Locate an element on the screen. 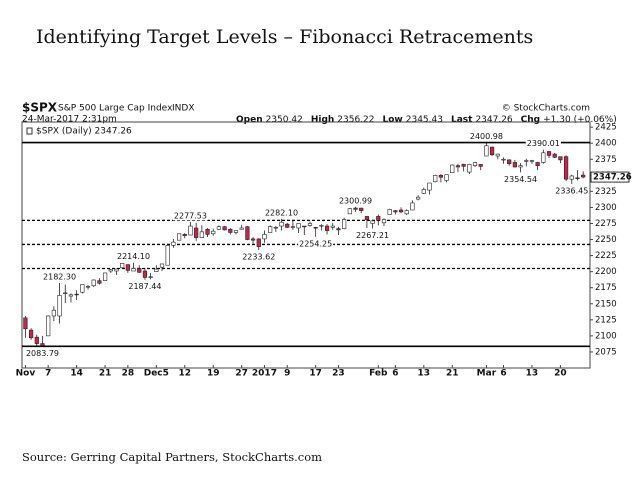  legend: $SPX (Daily) 2347.26 is located at coordinates (84, 132).